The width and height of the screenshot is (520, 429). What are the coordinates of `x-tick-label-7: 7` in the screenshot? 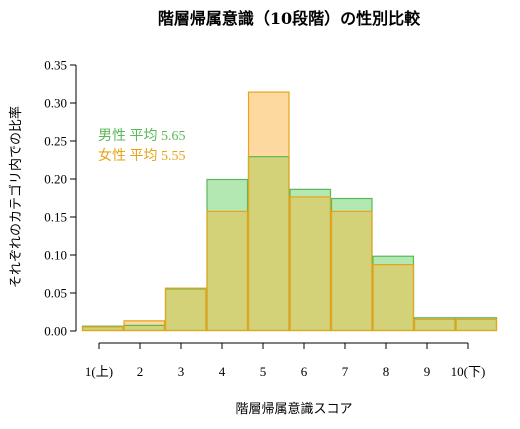 It's located at (345, 371).